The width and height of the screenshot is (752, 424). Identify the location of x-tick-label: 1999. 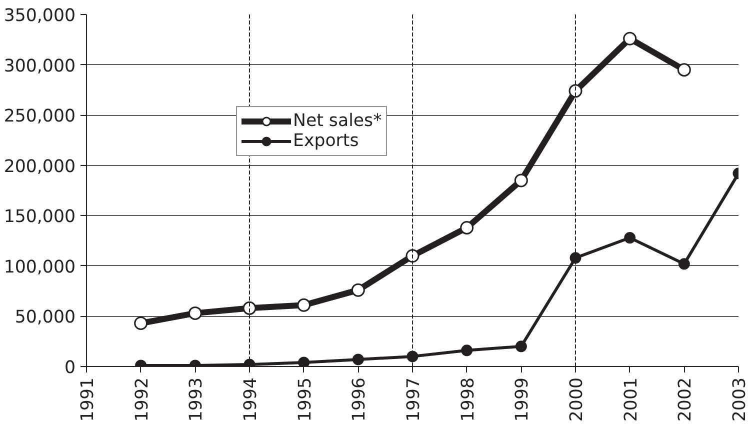
(522, 399).